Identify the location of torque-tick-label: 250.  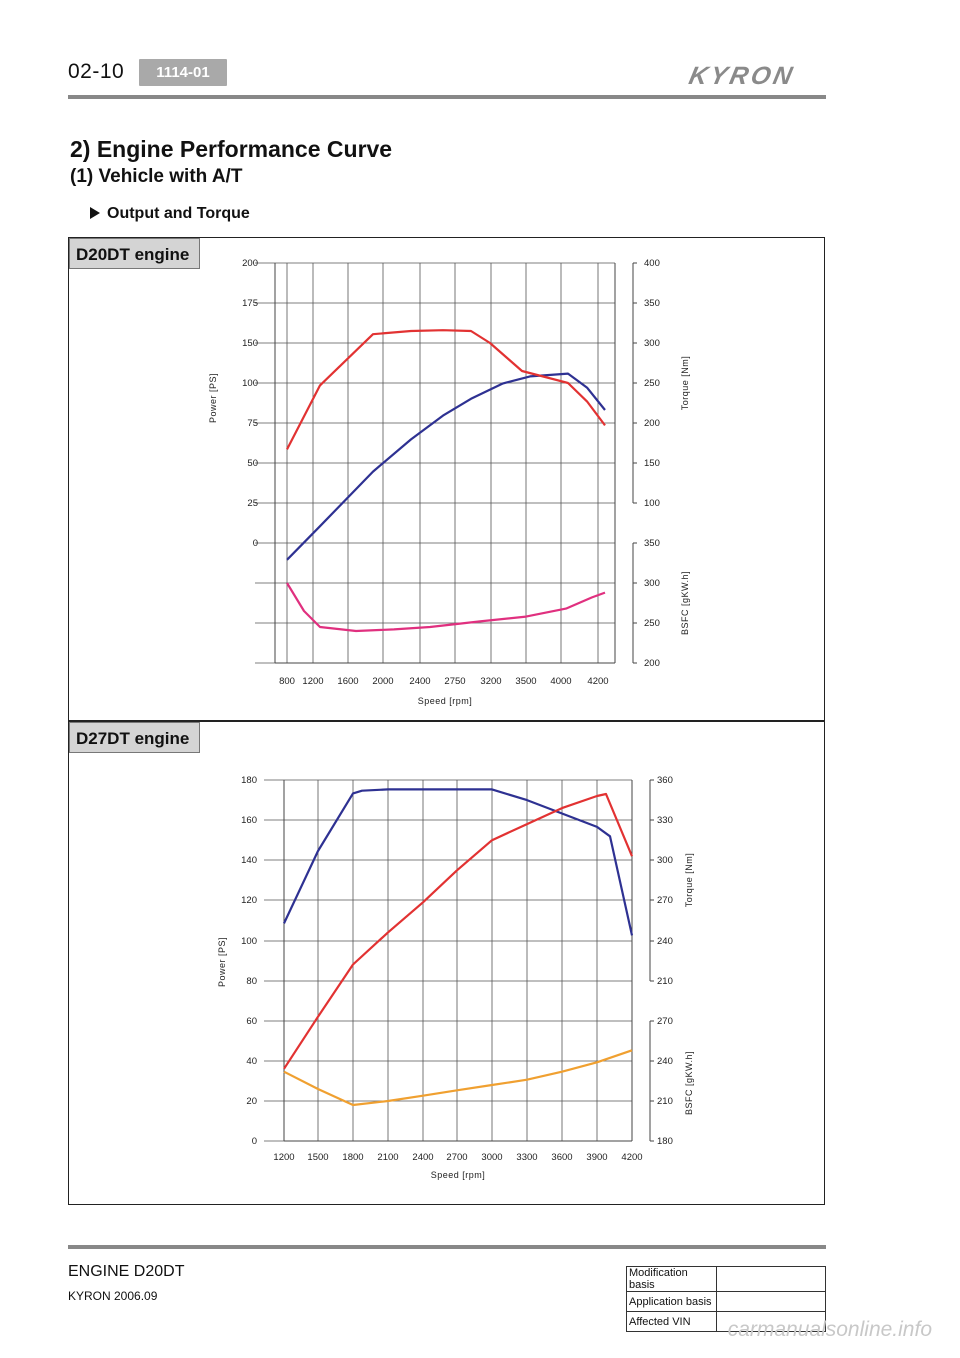
(652, 383).